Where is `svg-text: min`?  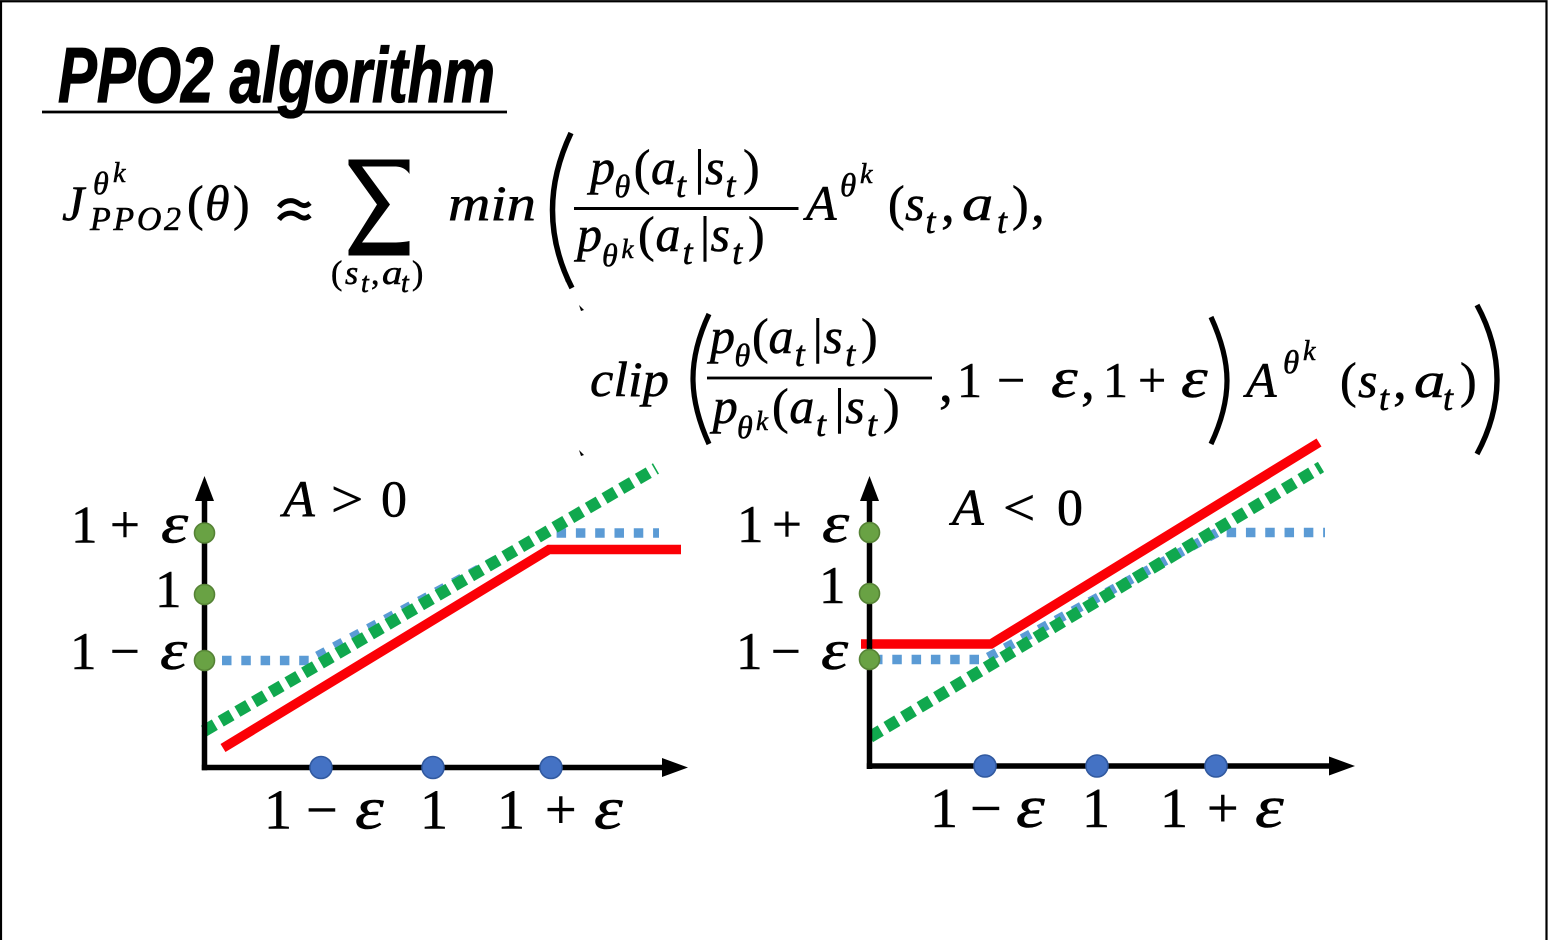 svg-text: min is located at coordinates (492, 203).